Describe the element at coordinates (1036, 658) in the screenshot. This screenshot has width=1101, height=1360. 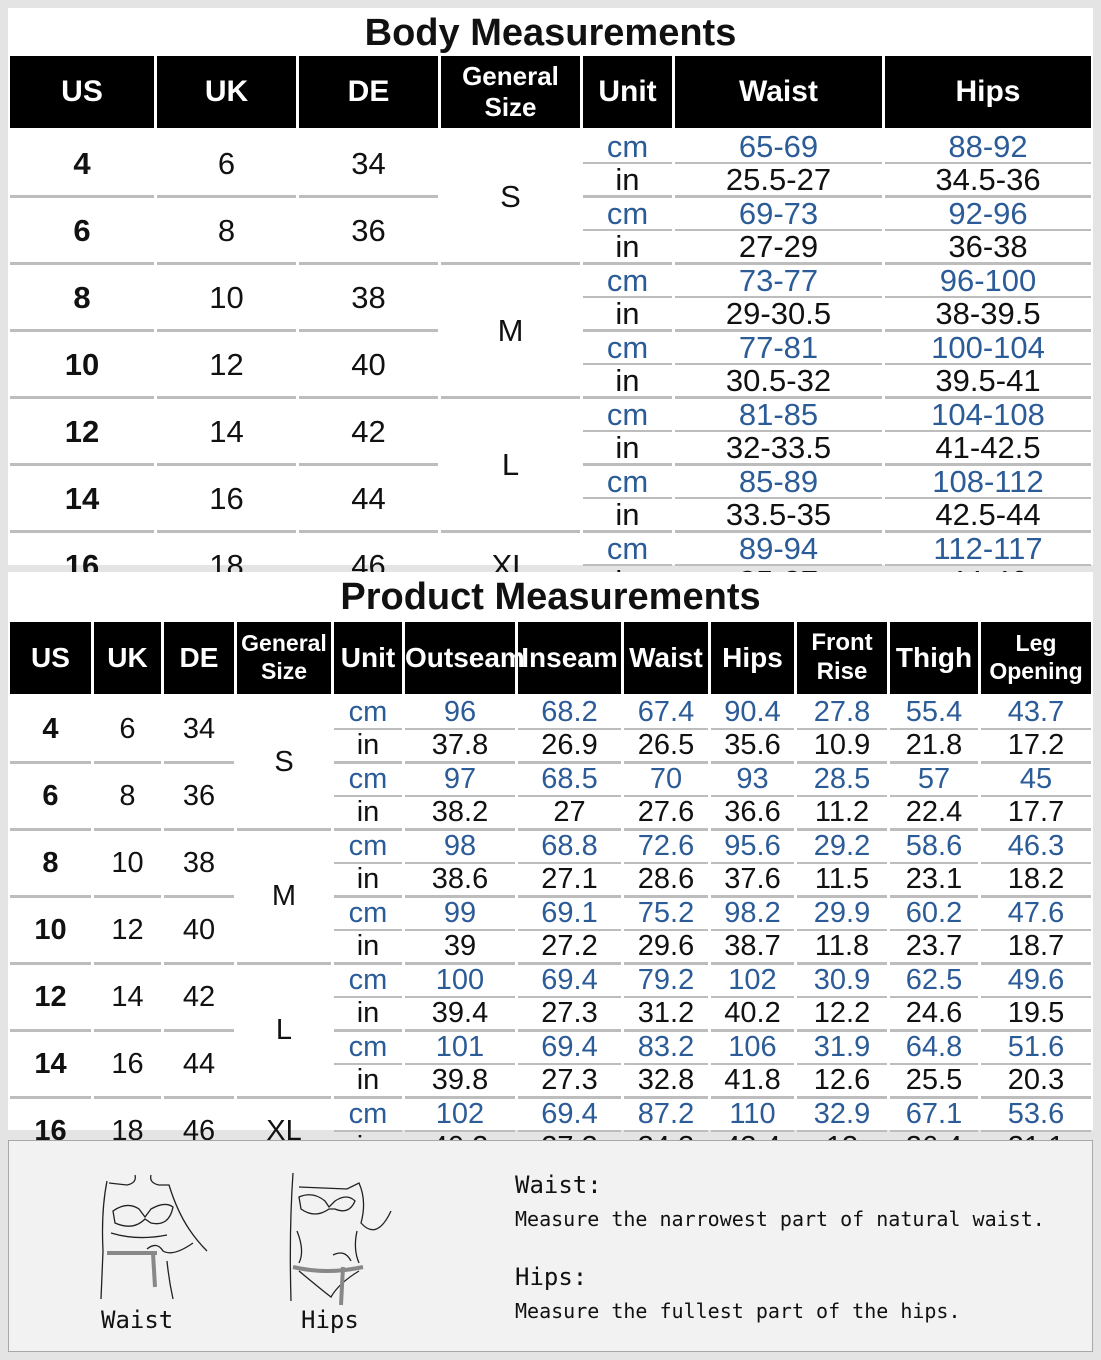
I see `header-leg-opening: Leg Opening` at that location.